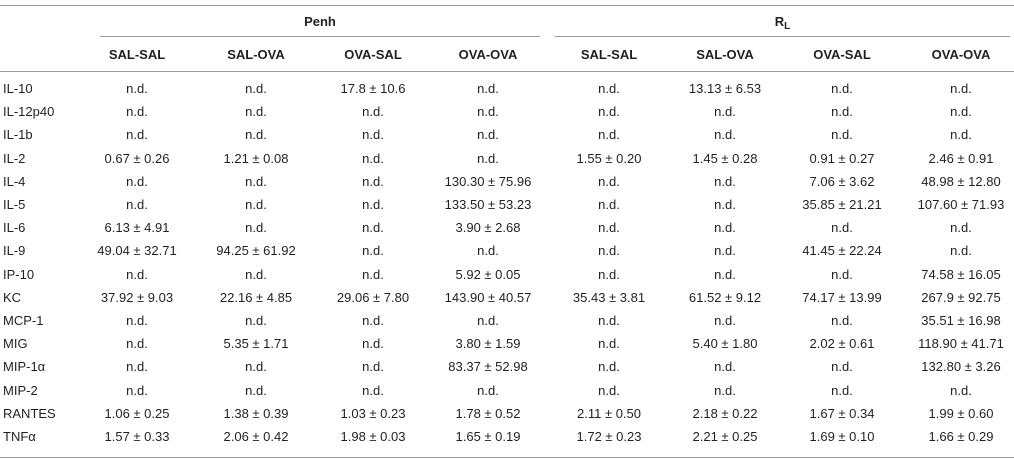  Describe the element at coordinates (507, 457) in the screenshot. I see `table-bottom-rule` at that location.